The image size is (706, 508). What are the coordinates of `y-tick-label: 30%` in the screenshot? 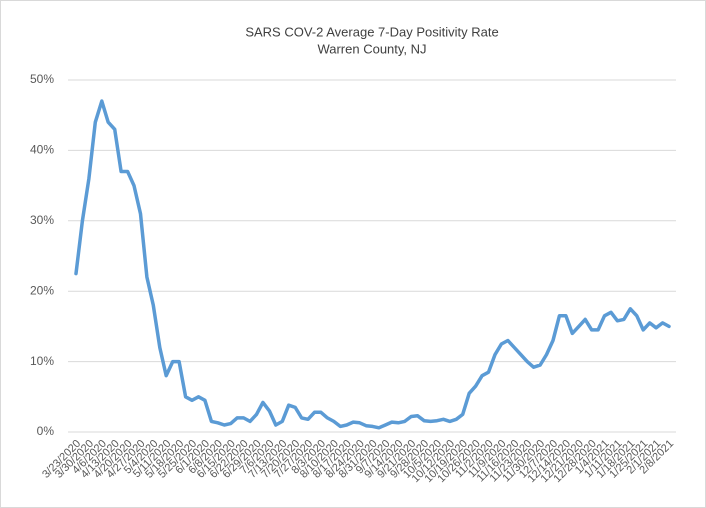 It's located at (42, 220).